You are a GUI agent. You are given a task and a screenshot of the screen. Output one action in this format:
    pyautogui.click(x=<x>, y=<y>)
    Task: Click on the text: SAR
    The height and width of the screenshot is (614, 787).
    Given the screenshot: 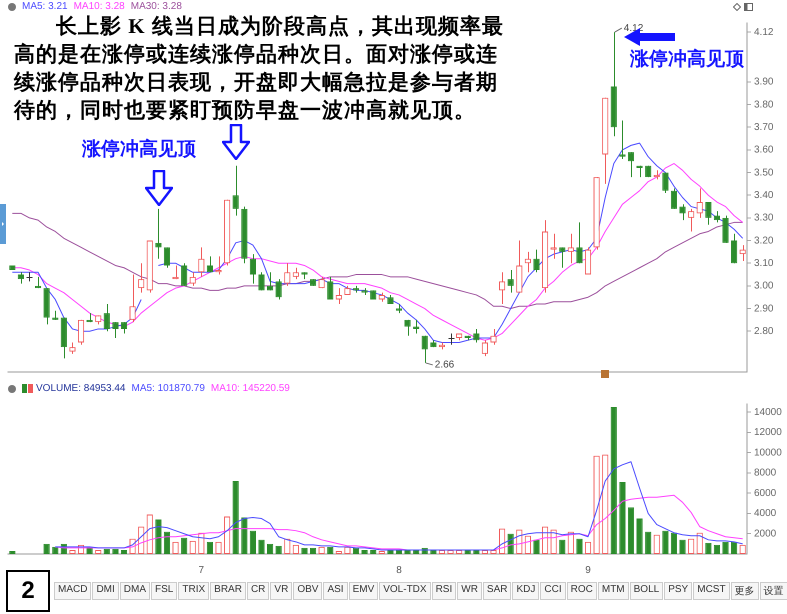 What is the action you would take?
    pyautogui.click(x=497, y=591)
    